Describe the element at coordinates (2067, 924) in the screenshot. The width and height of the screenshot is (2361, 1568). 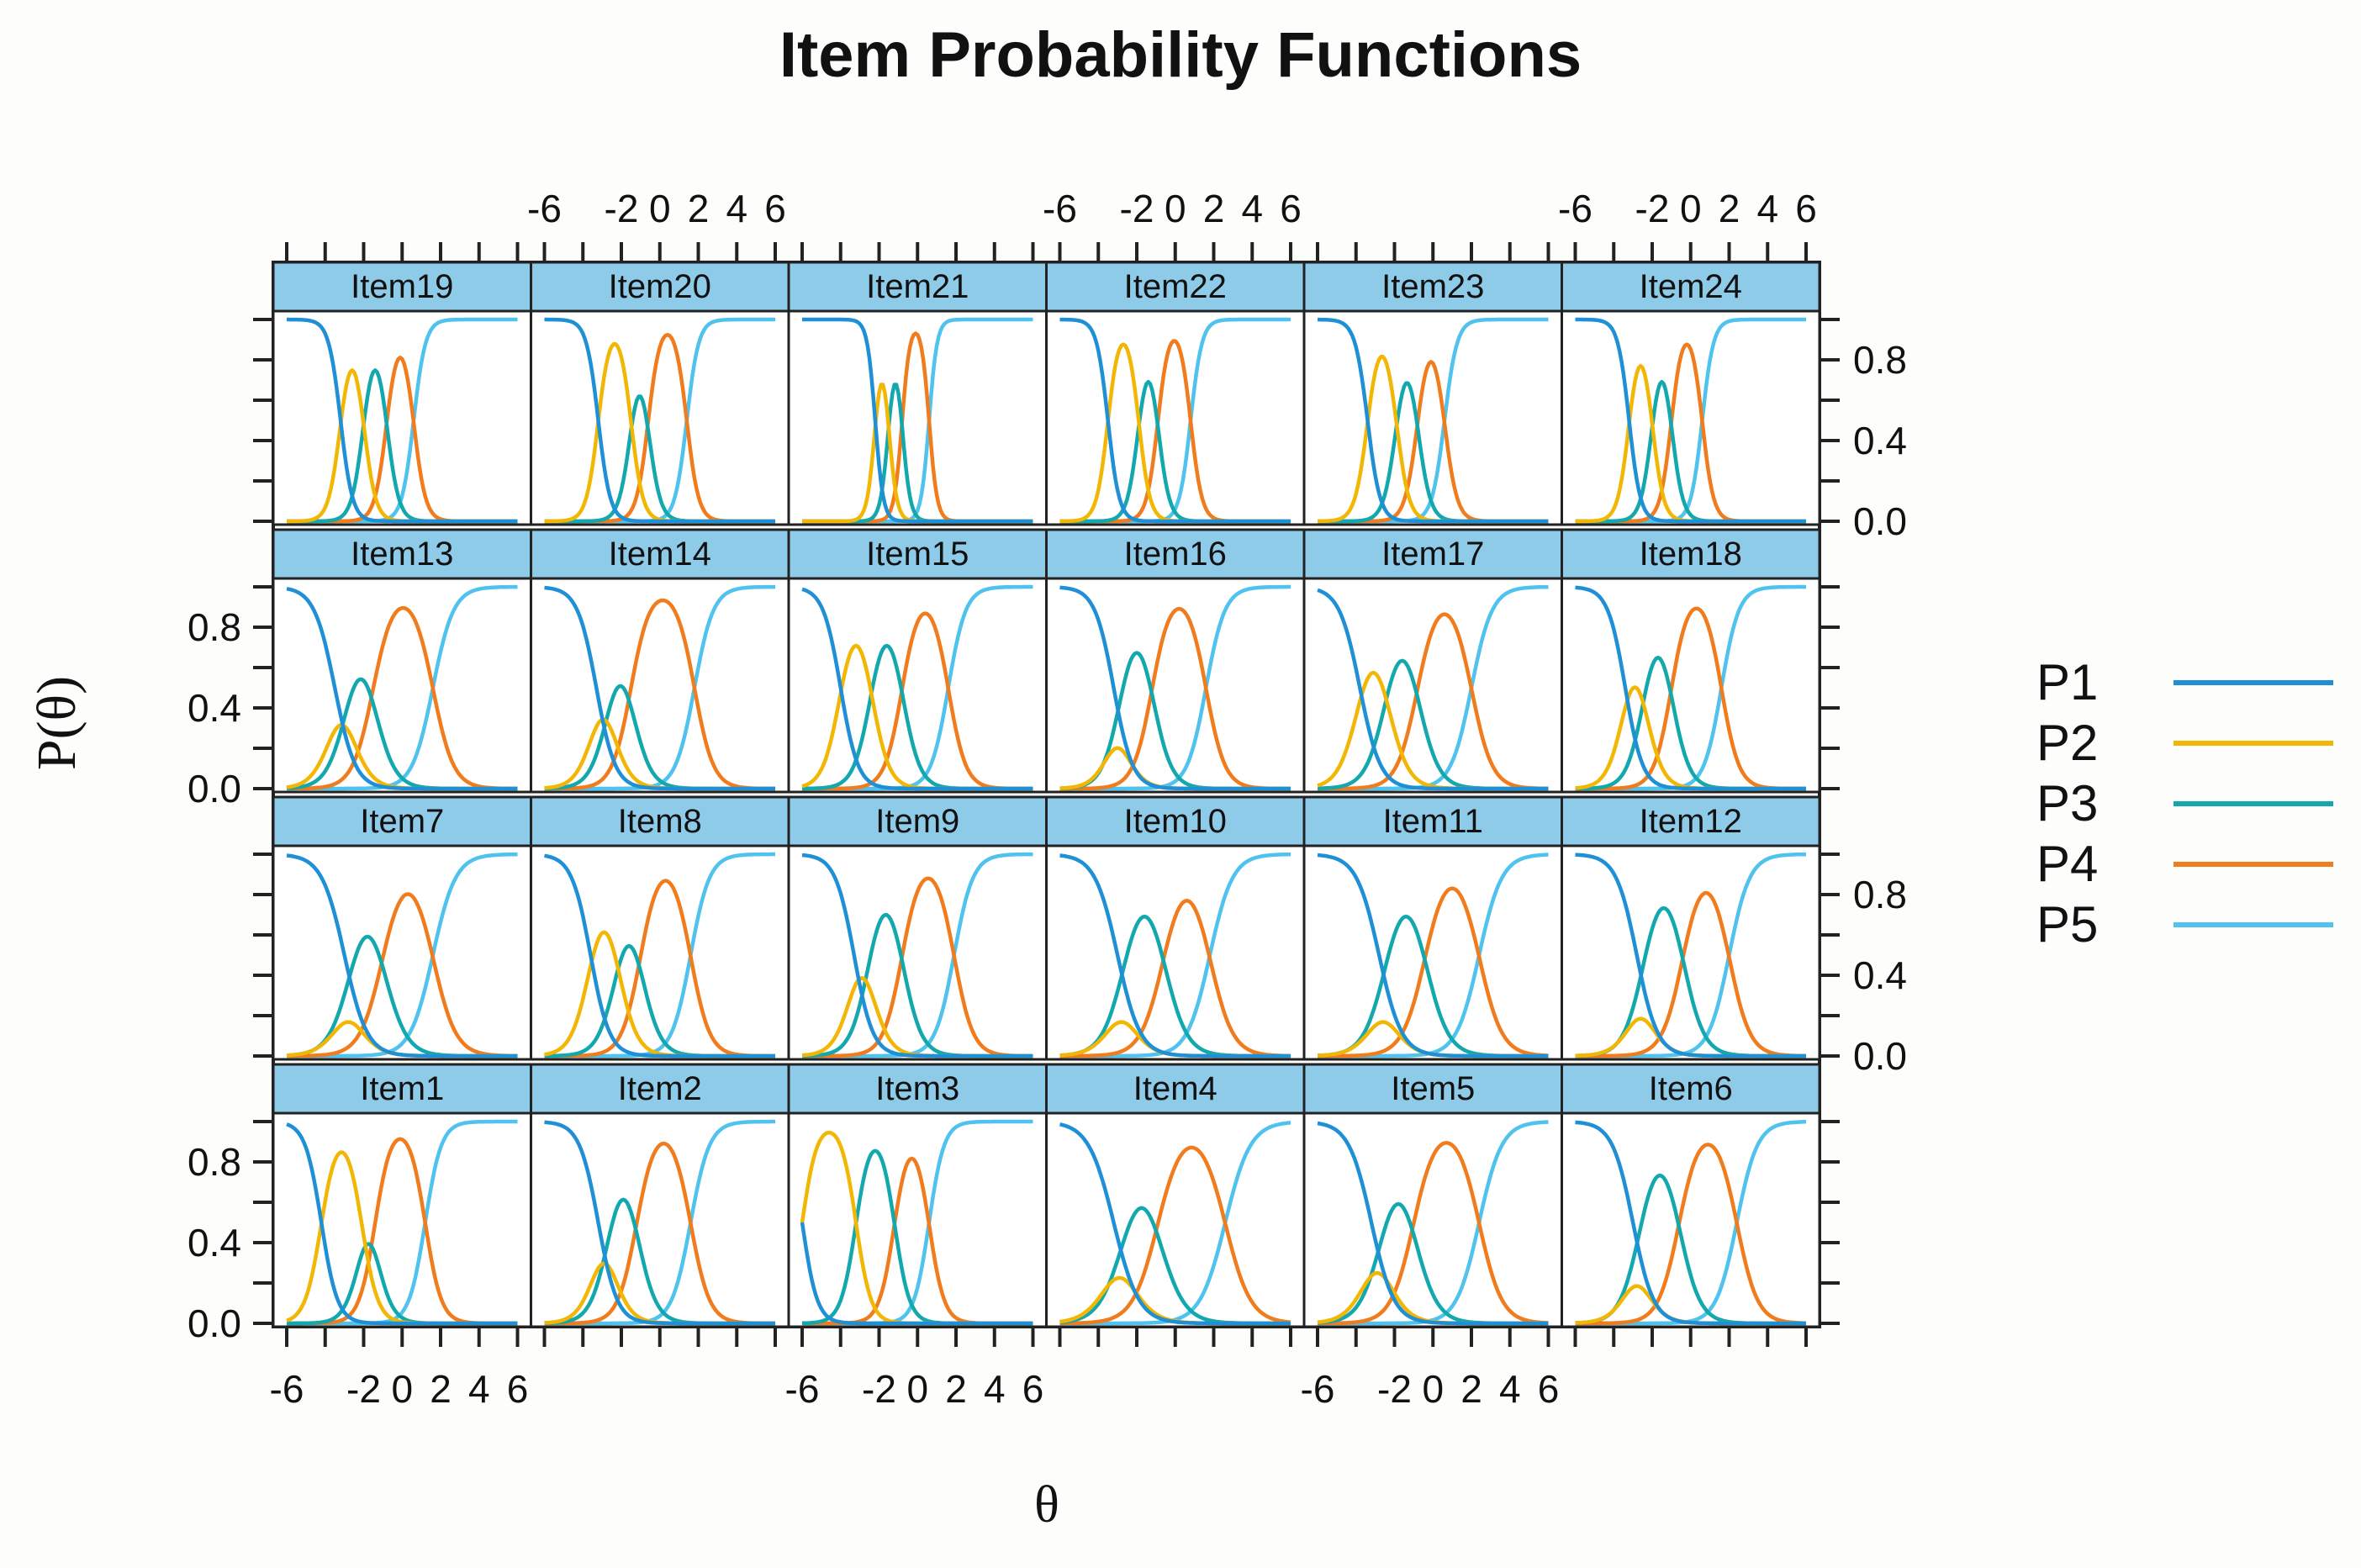
I see `legend-label: P5` at that location.